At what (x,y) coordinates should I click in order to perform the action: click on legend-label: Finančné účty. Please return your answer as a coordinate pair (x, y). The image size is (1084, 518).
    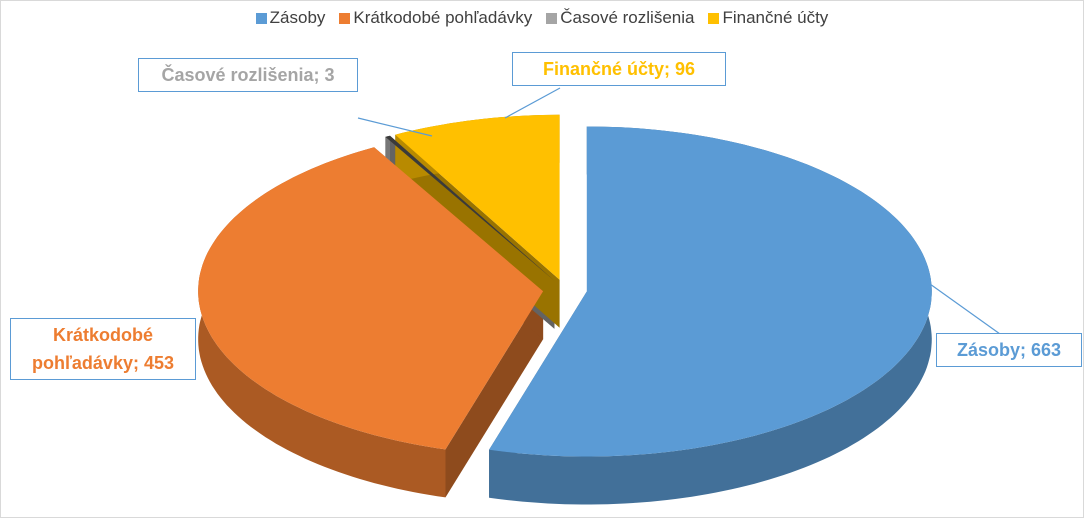
    Looking at the image, I should click on (775, 17).